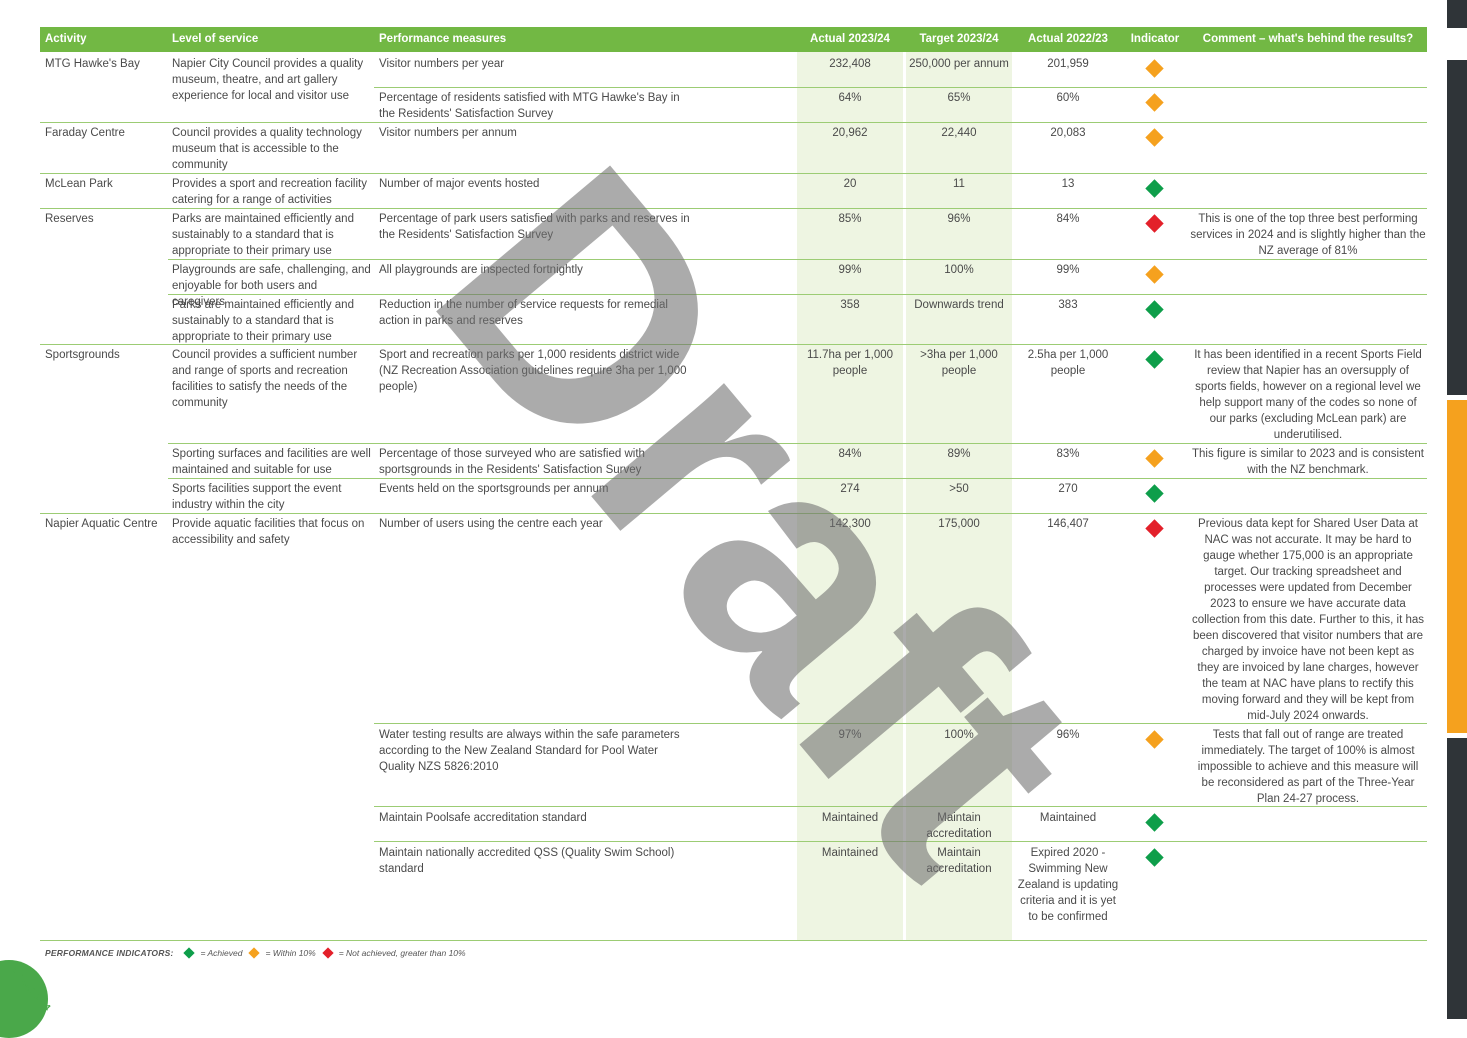 This screenshot has height=1038, width=1467. I want to click on edge-tab-orange, so click(1457, 566).